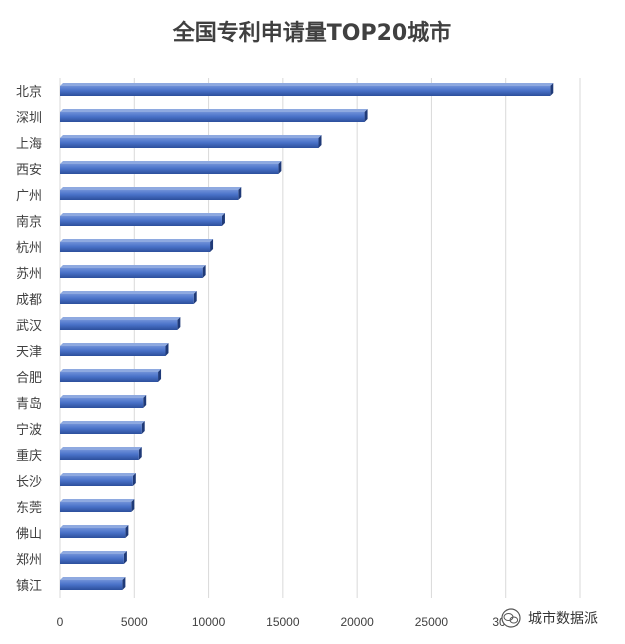 The width and height of the screenshot is (625, 644). I want to click on category-label: 广州, so click(29, 196).